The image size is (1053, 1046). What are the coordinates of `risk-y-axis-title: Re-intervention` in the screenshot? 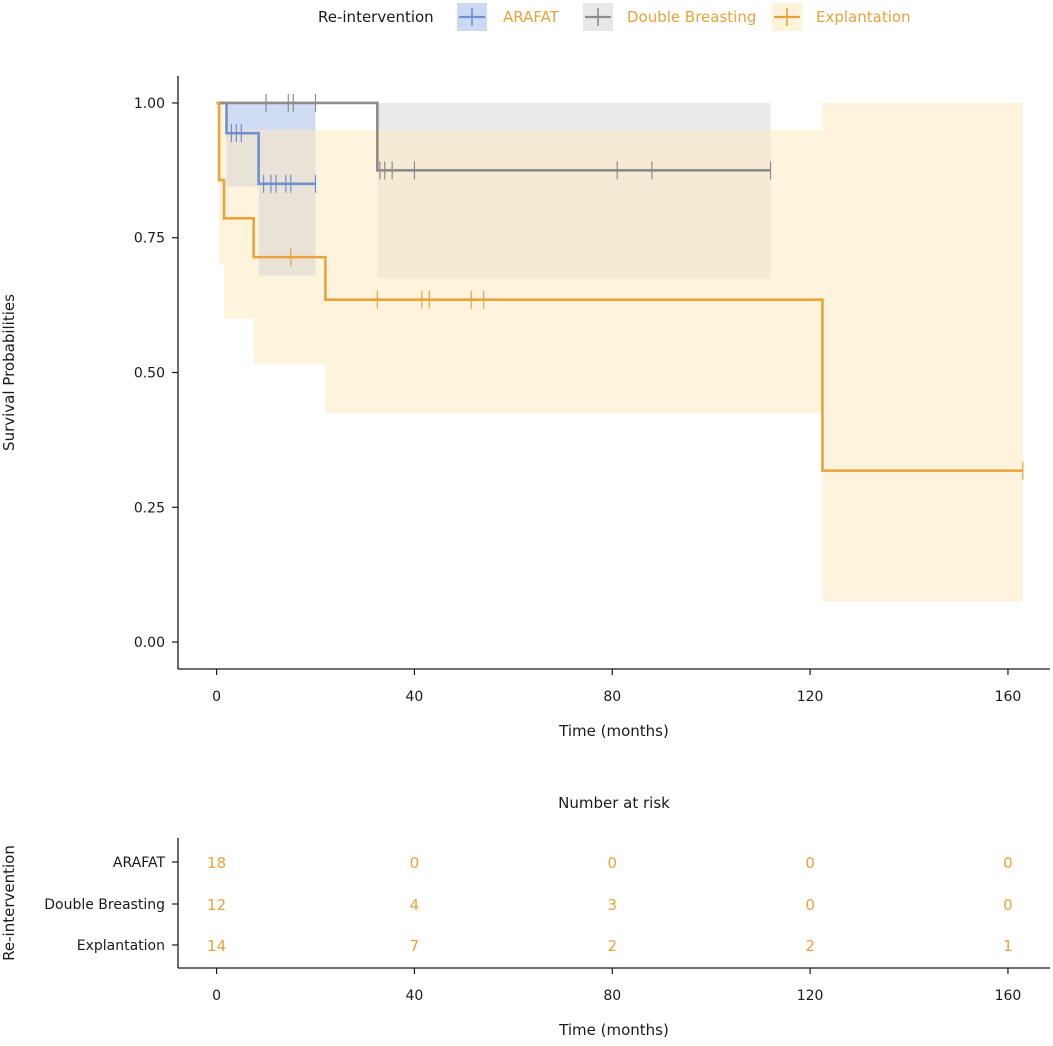 It's located at (9, 903).